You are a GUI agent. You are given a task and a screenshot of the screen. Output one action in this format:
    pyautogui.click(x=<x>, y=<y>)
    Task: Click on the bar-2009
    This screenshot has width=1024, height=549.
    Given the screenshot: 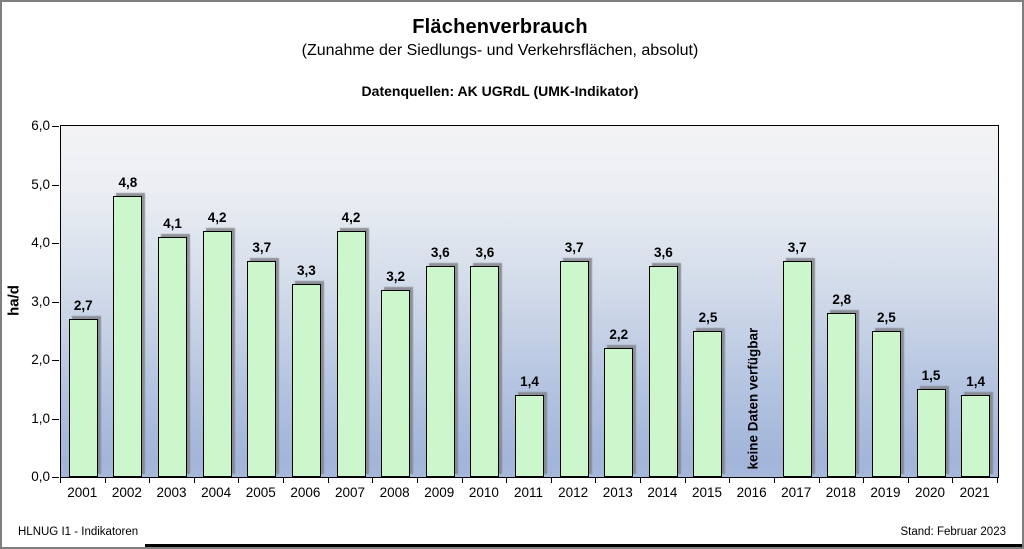 What is the action you would take?
    pyautogui.click(x=440, y=371)
    